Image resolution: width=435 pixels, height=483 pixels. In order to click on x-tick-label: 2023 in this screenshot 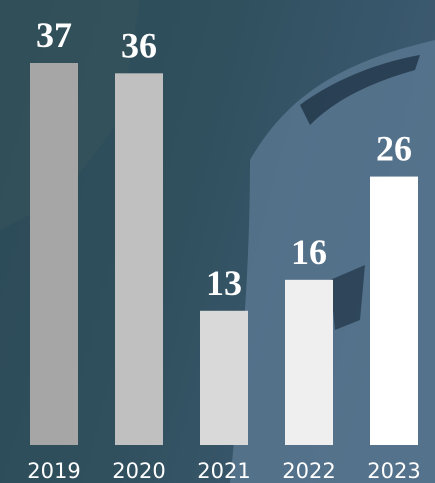, I will do `click(393, 471)`.